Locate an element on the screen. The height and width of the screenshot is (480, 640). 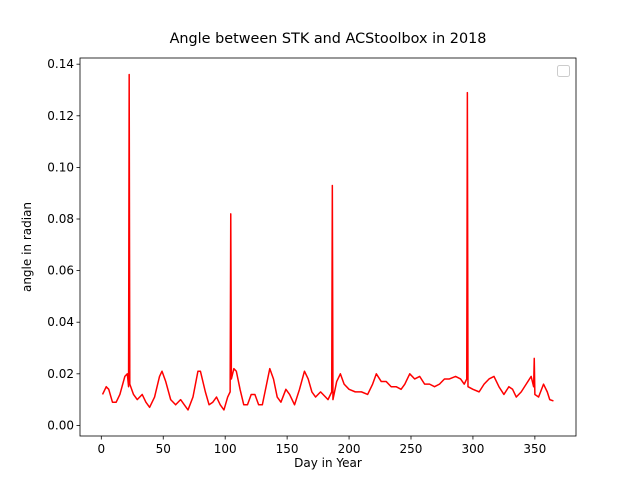
y-tick-label: 0.00 is located at coordinates (60, 425).